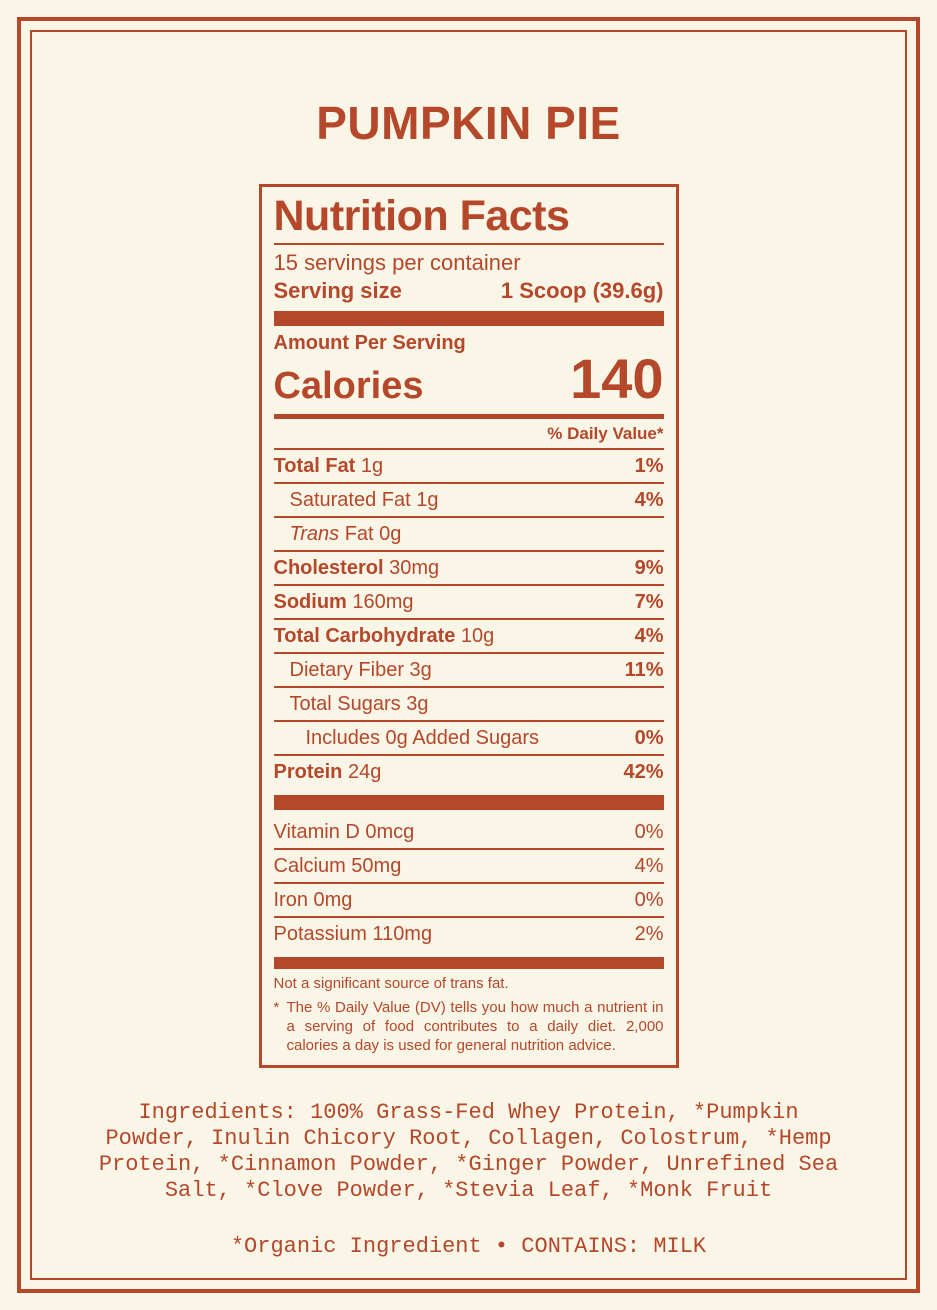  Describe the element at coordinates (649, 602) in the screenshot. I see `nutrient-daily-value: 7%` at that location.